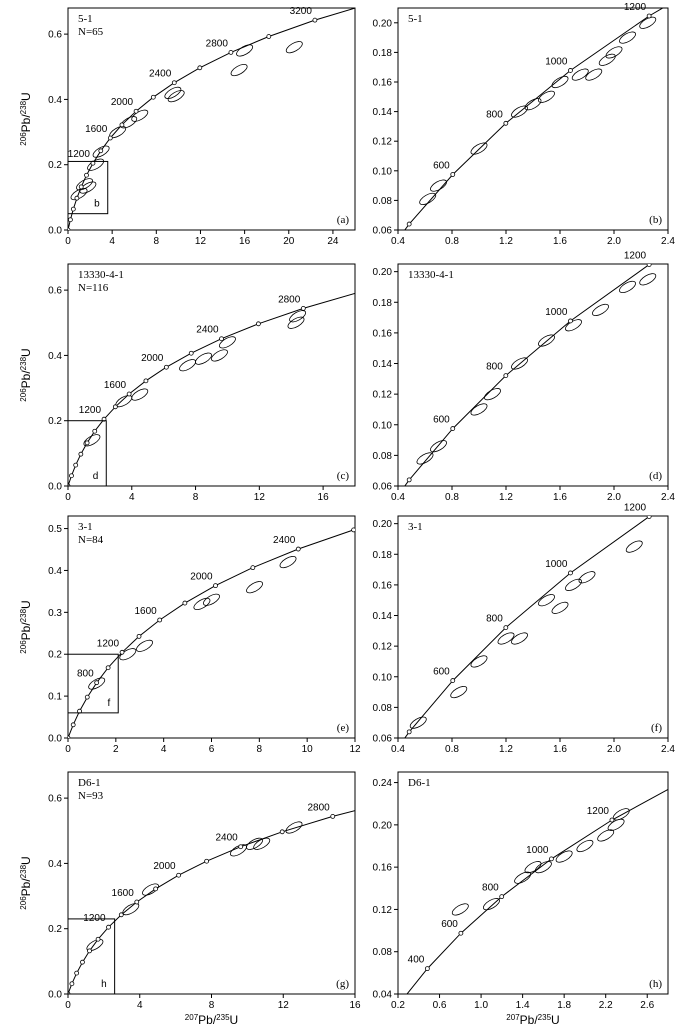 The width and height of the screenshot is (700, 1031). Describe the element at coordinates (560, 749) in the screenshot. I see `x-tick-label: 1.6` at that location.